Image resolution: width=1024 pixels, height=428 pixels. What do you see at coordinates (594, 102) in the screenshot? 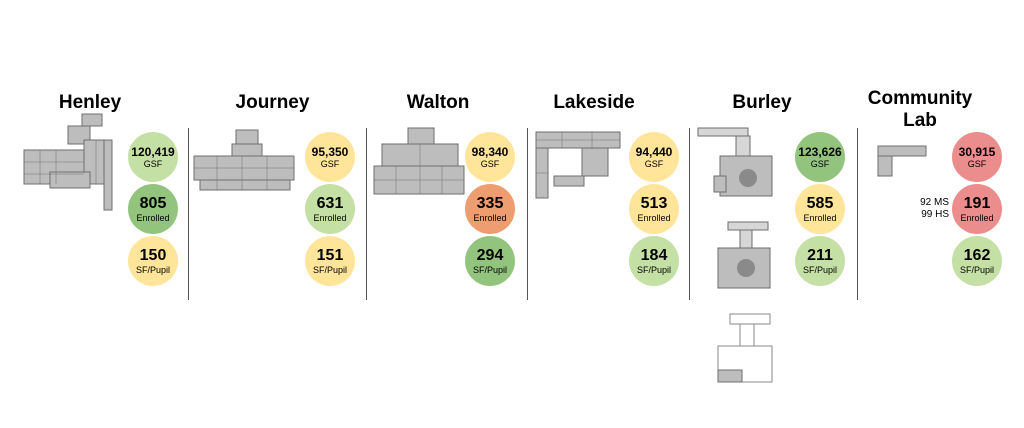
I see `school-name: Lakeside` at bounding box center [594, 102].